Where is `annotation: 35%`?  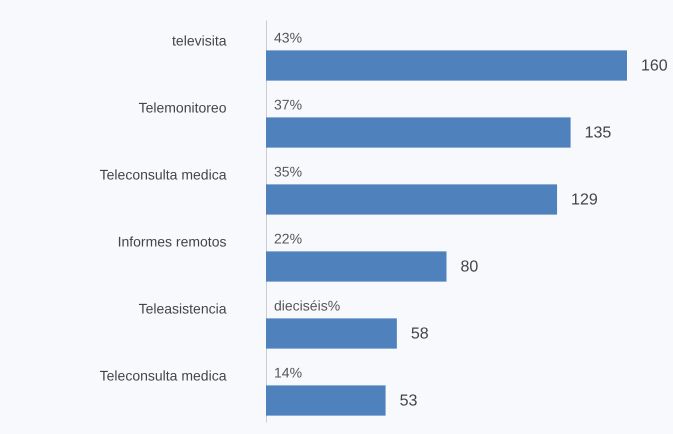
annotation: 35% is located at coordinates (288, 172).